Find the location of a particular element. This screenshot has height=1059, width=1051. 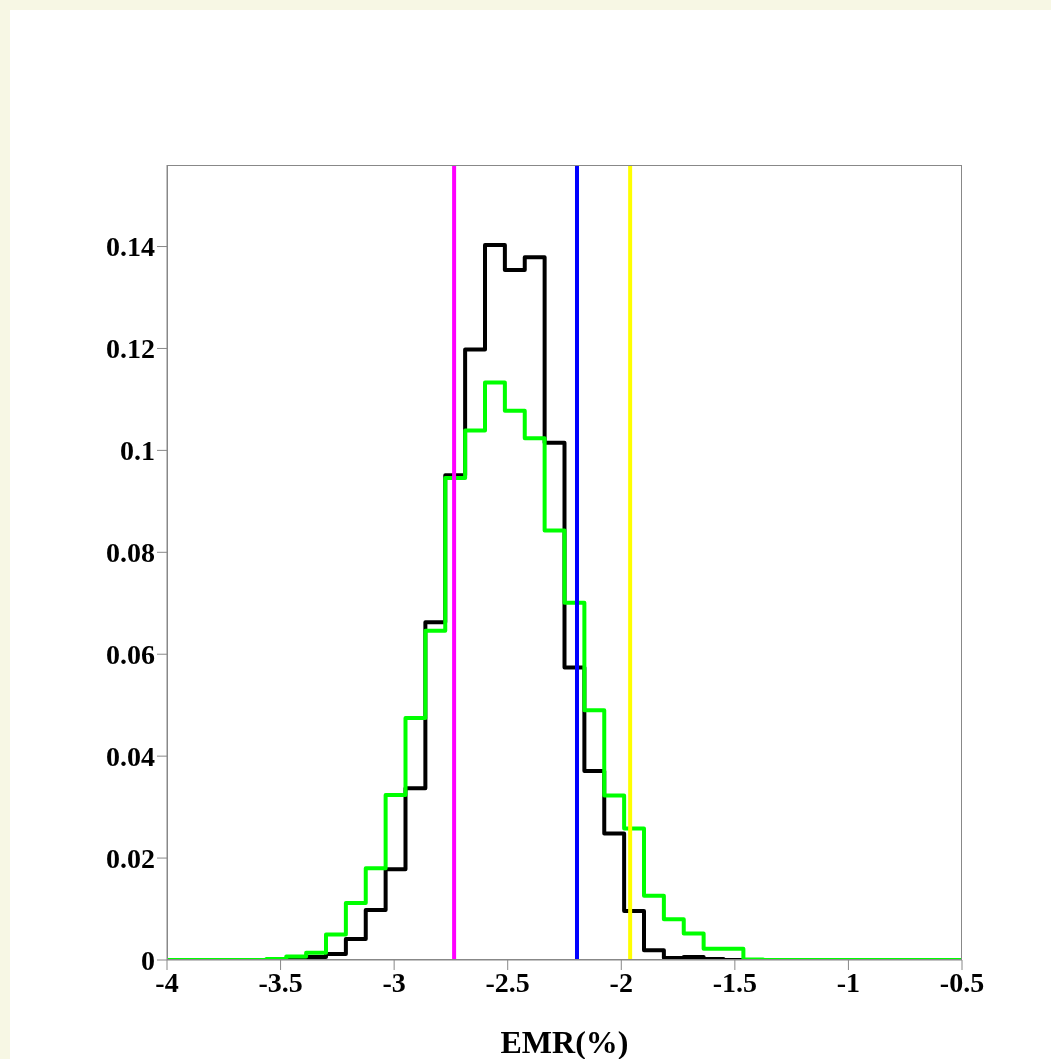

y-tick-label: 0.06 is located at coordinates (130, 655).